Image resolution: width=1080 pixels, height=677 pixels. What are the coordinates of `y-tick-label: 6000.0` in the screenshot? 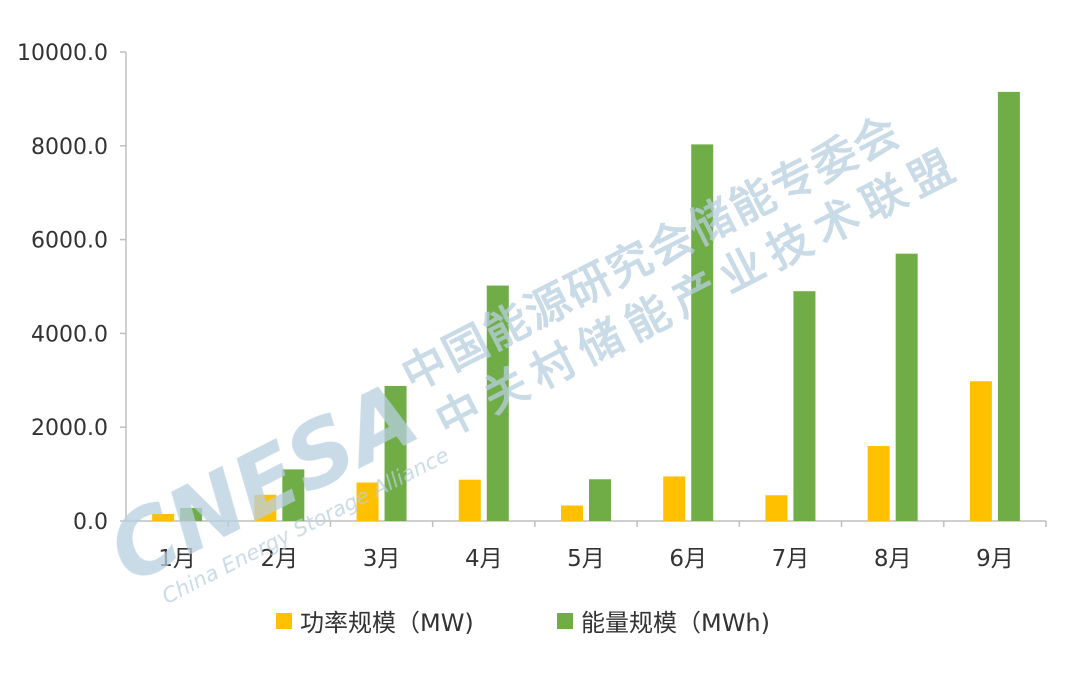 It's located at (69, 241).